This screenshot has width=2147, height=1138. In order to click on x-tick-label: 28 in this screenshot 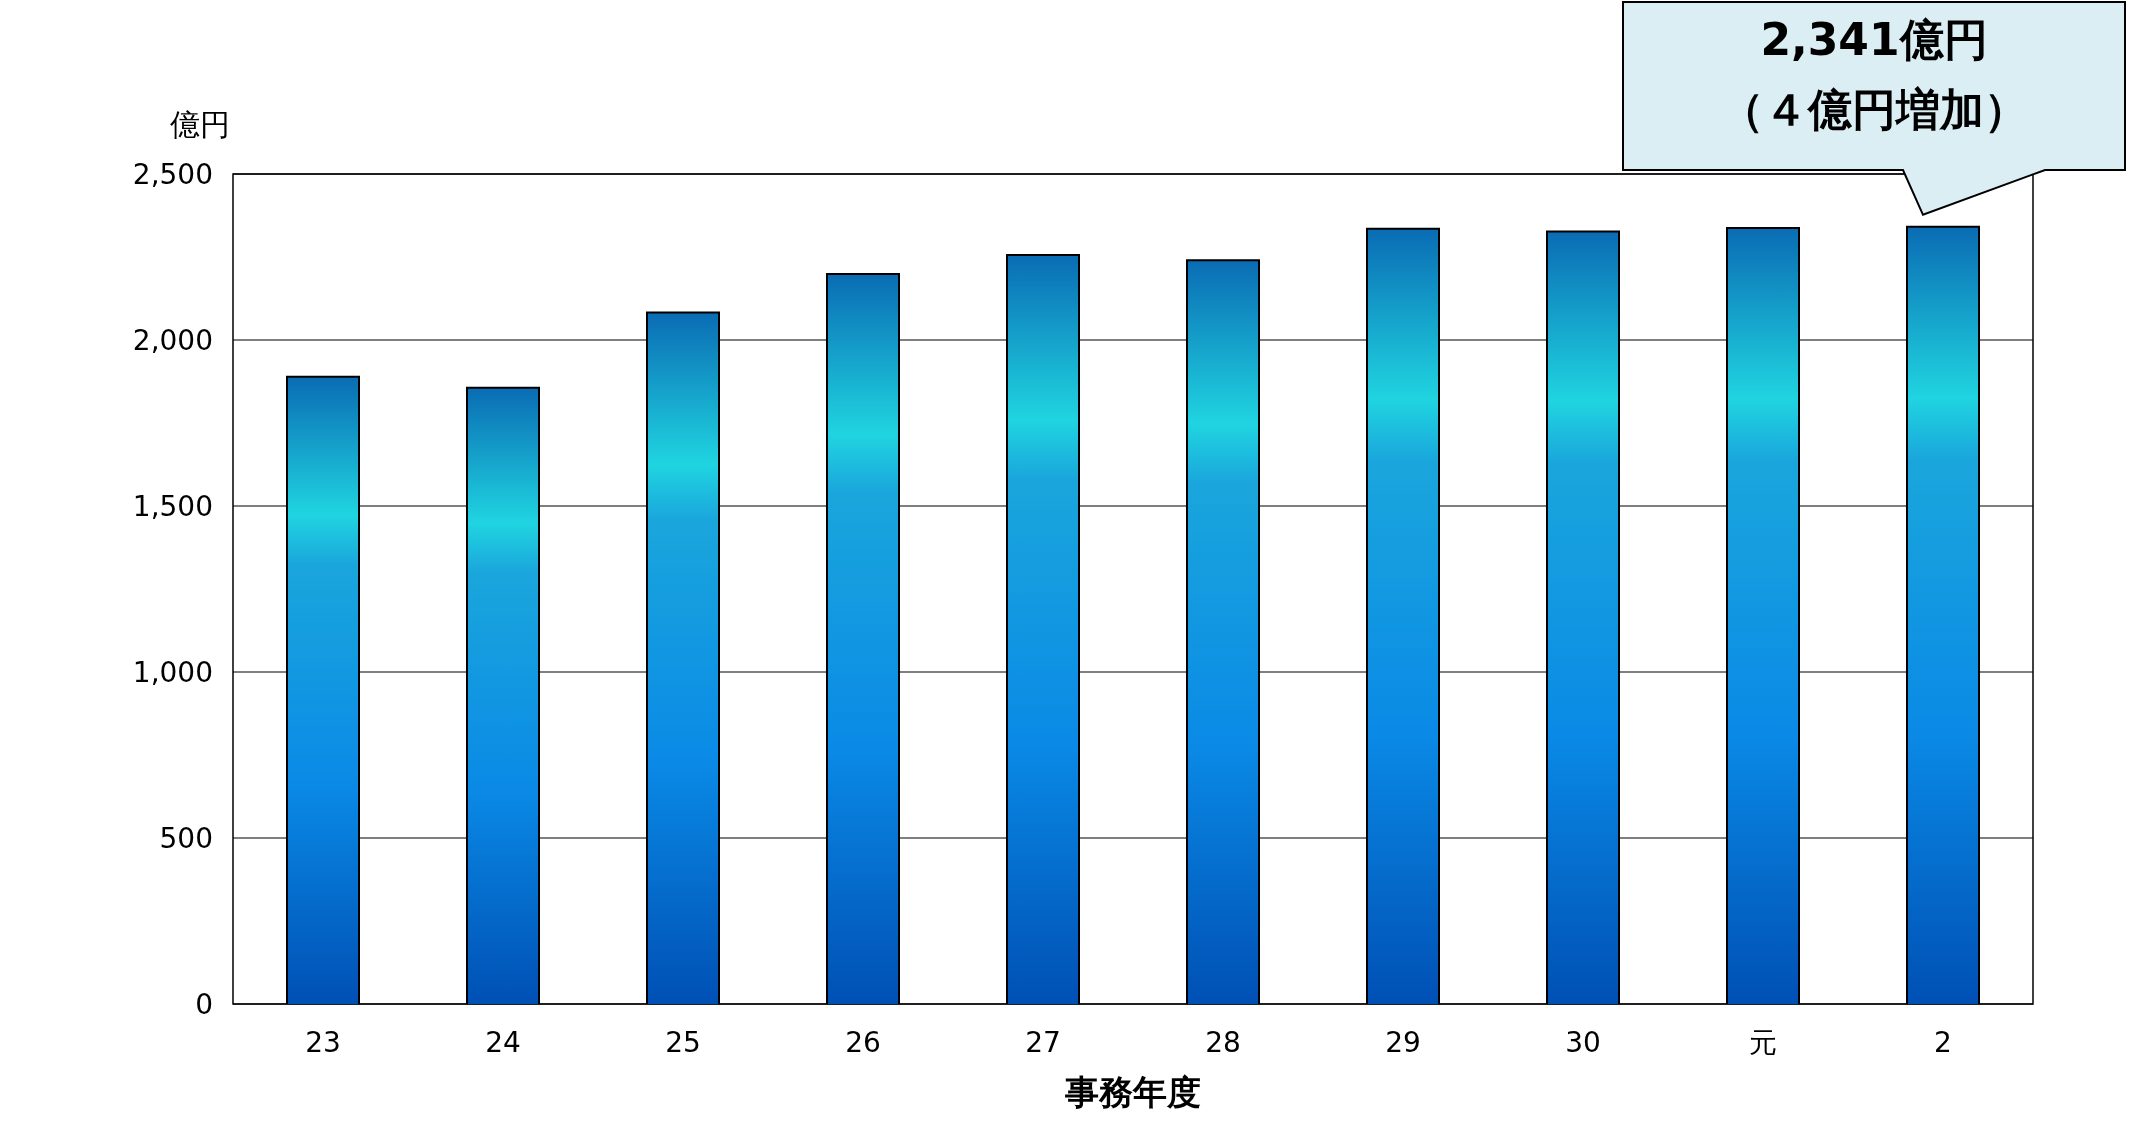, I will do `click(1223, 1042)`.